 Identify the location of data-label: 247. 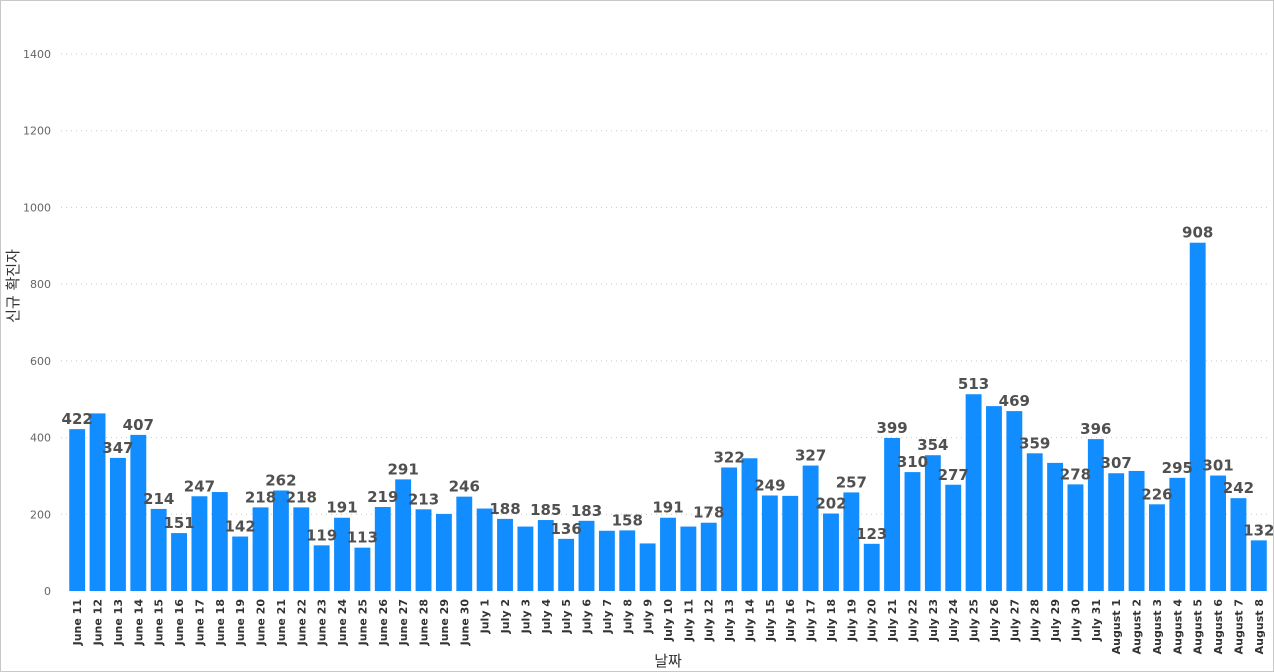
(199, 486).